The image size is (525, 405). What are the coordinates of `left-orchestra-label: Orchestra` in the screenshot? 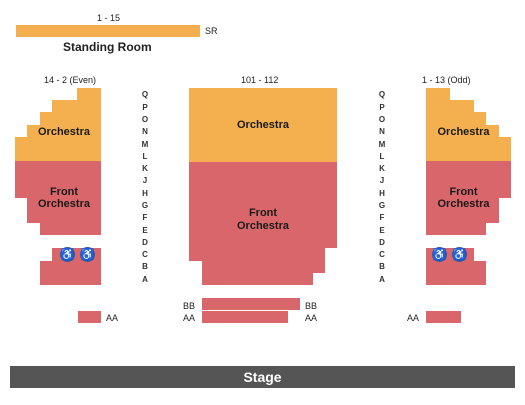 It's located at (64, 132).